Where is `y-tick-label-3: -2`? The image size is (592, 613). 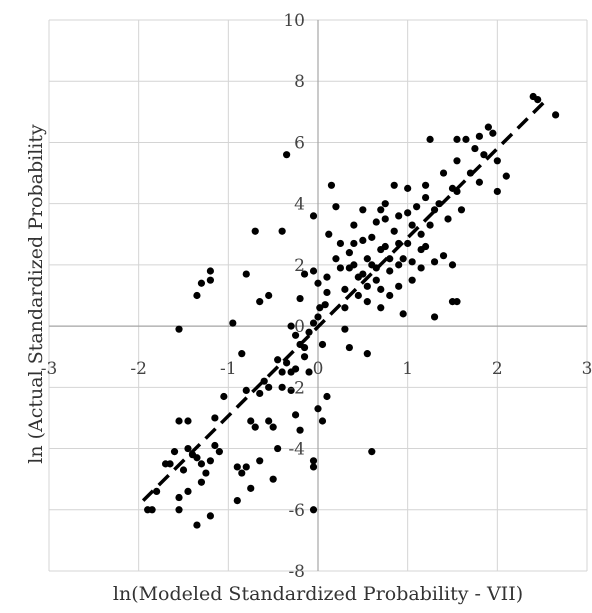
y-tick-label-3: -2 is located at coordinates (296, 388).